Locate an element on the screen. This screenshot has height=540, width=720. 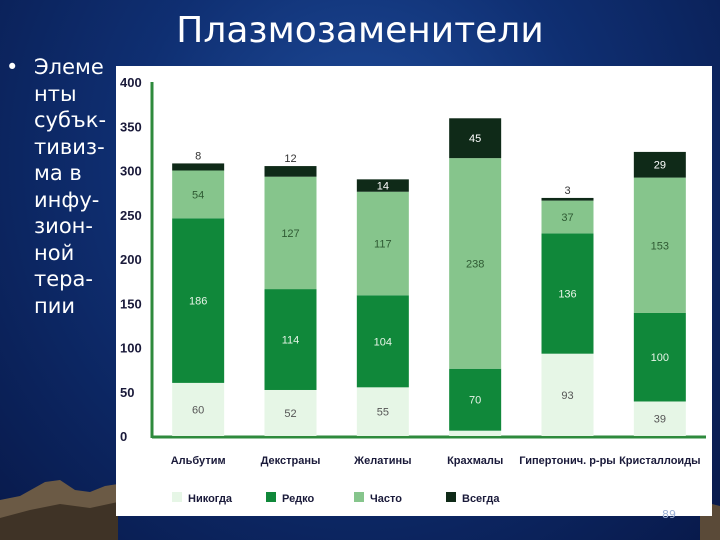
y-tick-label: 100 is located at coordinates (131, 348).